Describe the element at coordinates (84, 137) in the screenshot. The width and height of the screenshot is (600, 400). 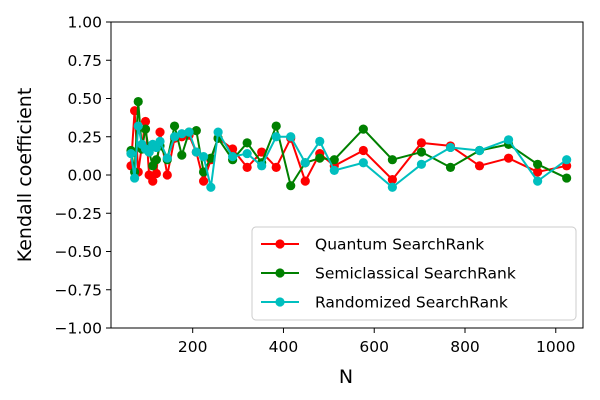
I see `y-tick-label: 0.25` at that location.